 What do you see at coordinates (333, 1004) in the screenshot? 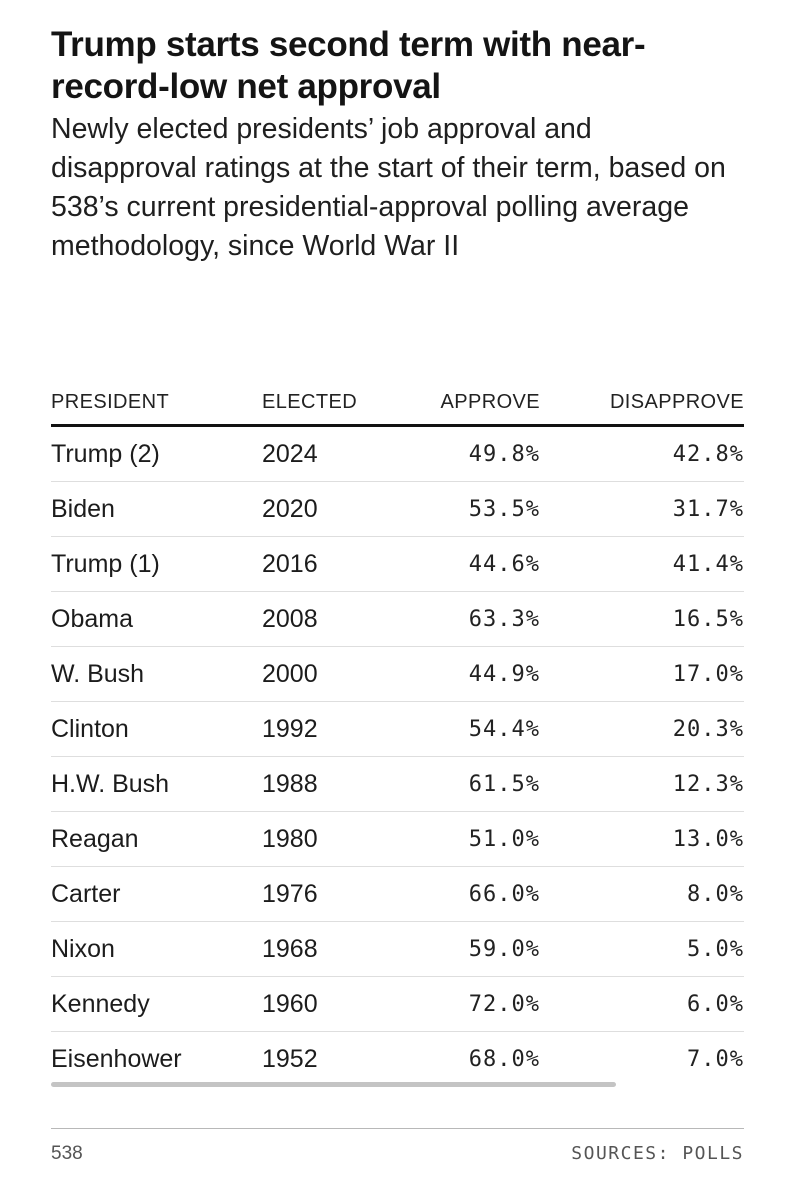
I see `cell-elected: 1960` at bounding box center [333, 1004].